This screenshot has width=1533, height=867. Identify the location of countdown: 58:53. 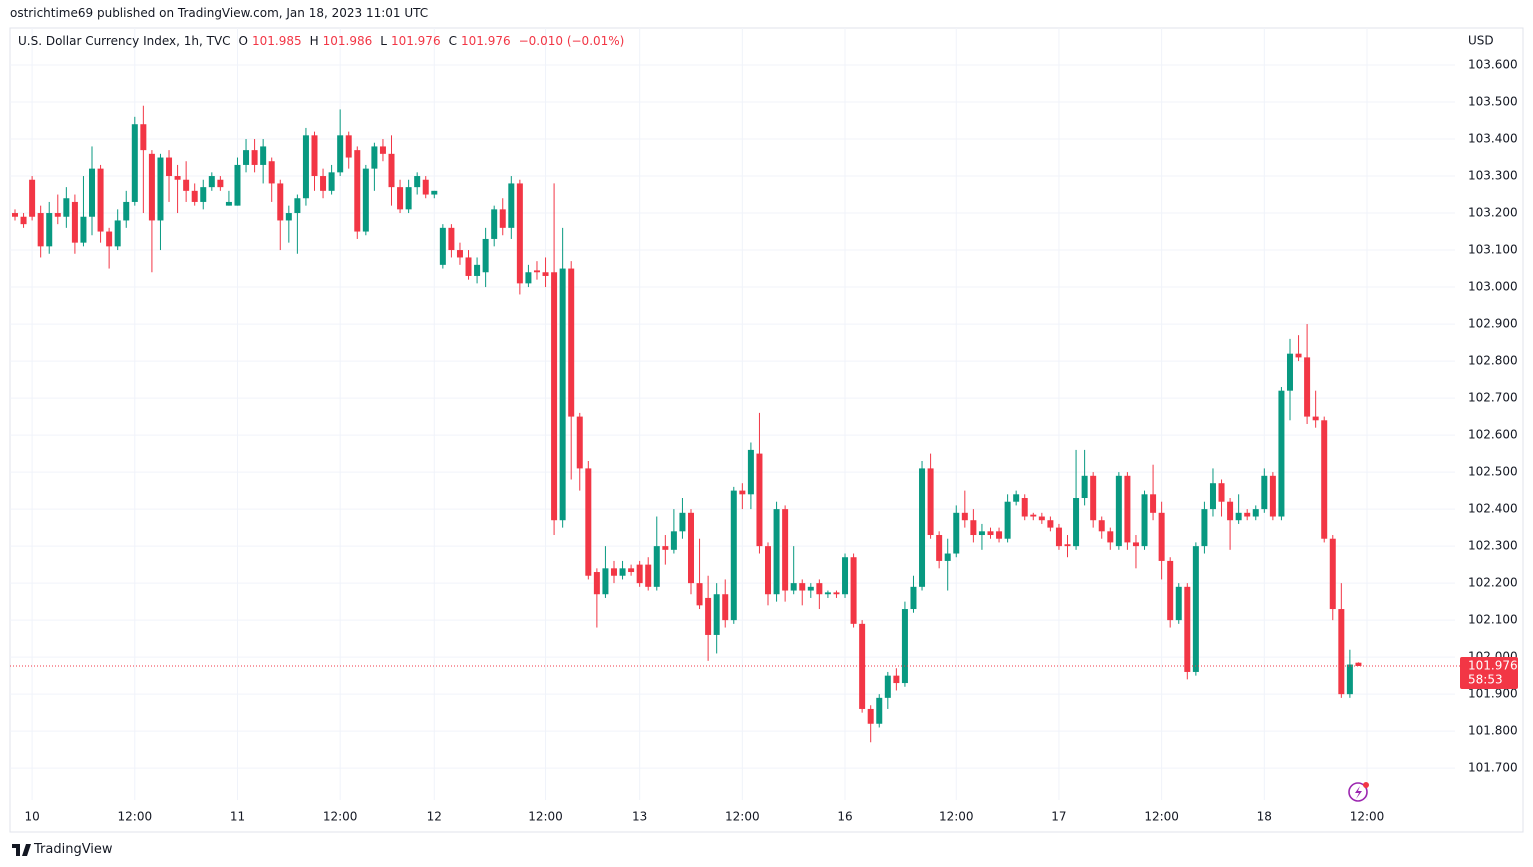
(1485, 680).